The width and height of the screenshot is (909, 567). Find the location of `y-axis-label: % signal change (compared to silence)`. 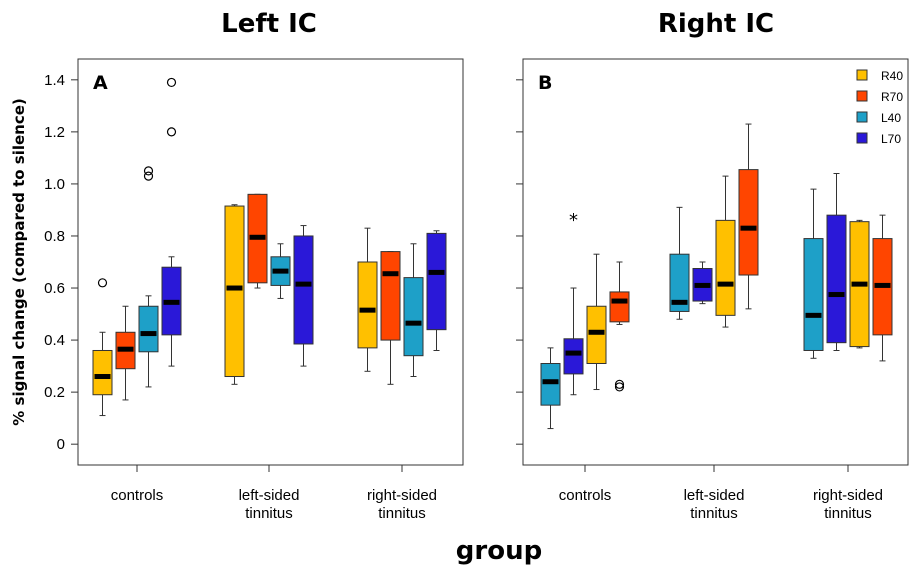

y-axis-label: % signal change (compared to silence) is located at coordinates (19, 261).